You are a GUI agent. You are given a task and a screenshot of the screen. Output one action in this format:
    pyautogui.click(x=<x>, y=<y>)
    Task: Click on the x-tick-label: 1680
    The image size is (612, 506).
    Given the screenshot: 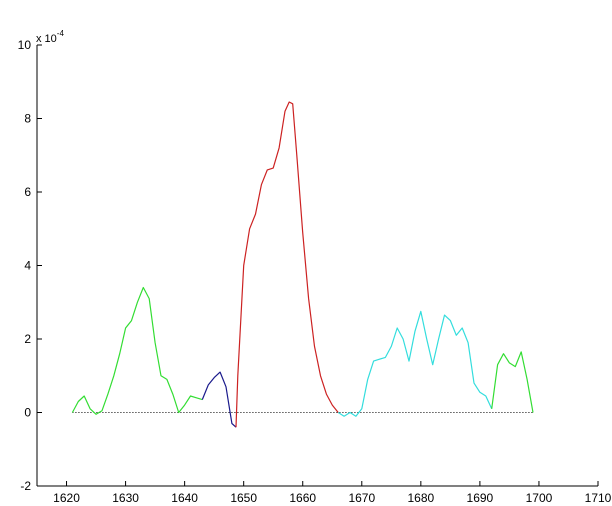 What is the action you would take?
    pyautogui.click(x=420, y=498)
    